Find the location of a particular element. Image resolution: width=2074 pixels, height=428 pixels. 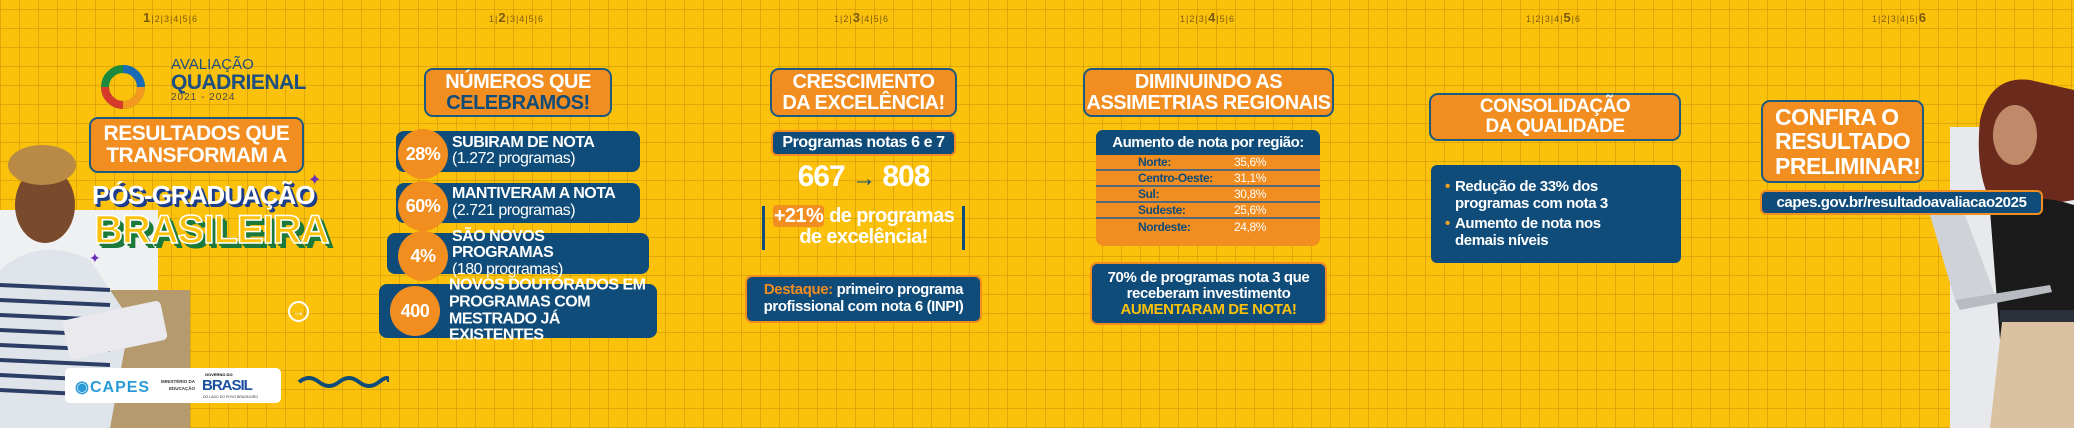

panel5-title-line1: CONSOLIDAÇÃO is located at coordinates (1555, 107).